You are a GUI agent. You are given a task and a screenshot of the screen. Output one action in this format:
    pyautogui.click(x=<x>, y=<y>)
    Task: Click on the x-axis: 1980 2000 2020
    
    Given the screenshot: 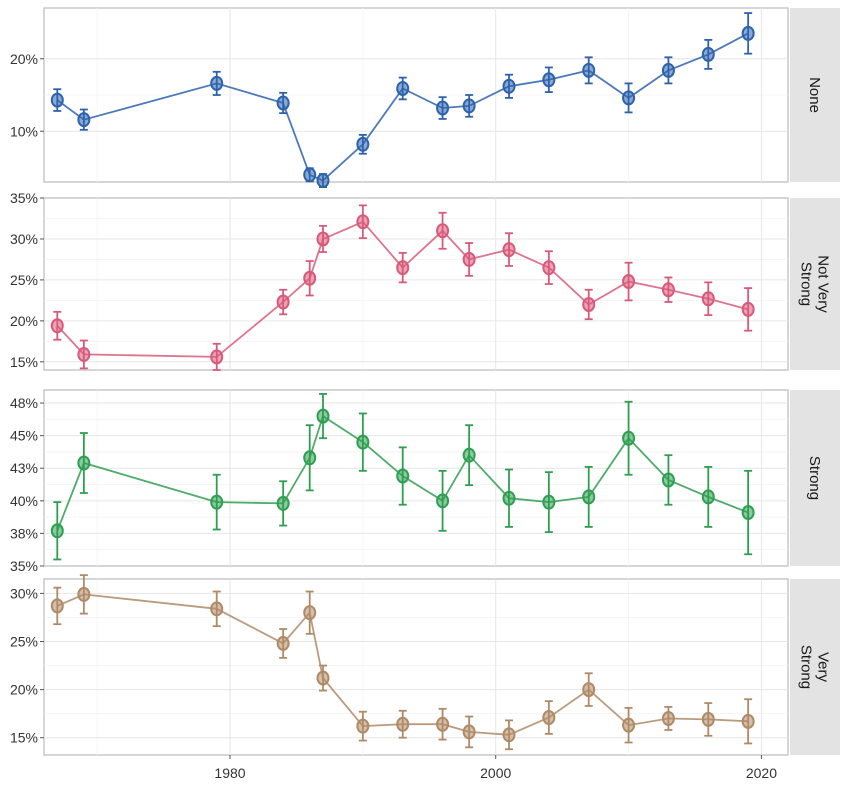 What is the action you would take?
    pyautogui.click(x=495, y=768)
    